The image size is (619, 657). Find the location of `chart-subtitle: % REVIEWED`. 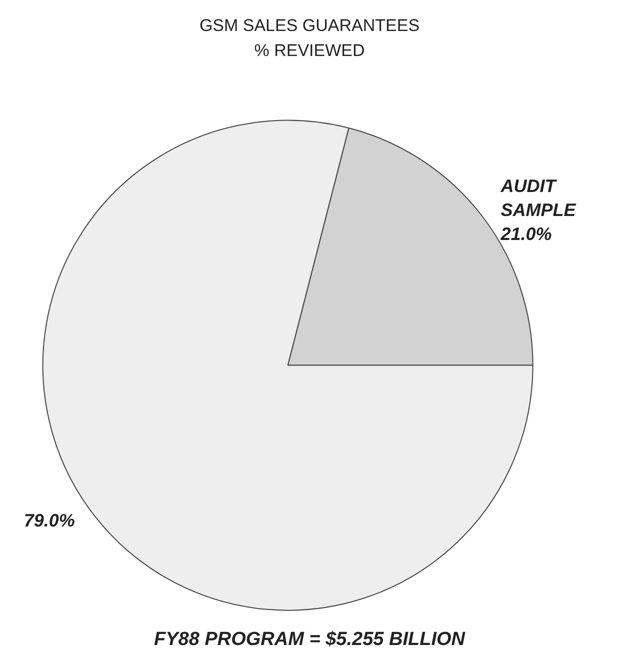

chart-subtitle: % REVIEWED is located at coordinates (309, 50).